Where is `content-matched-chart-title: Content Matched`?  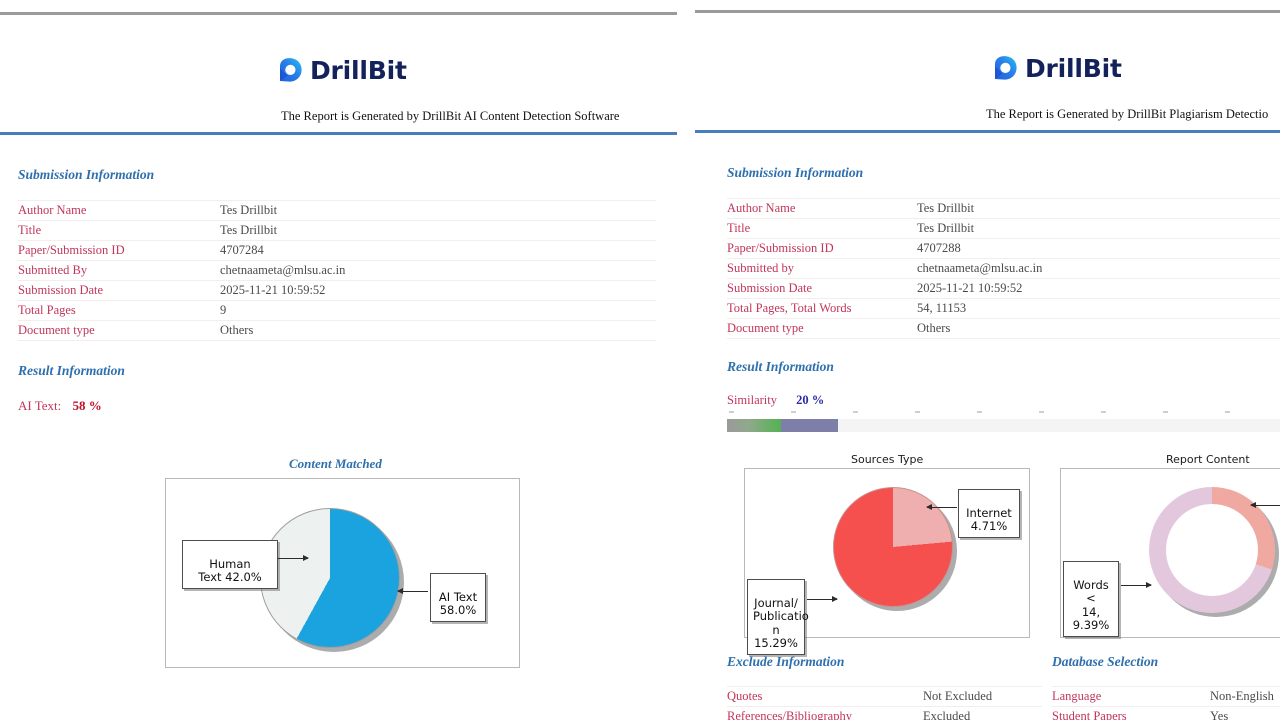 content-matched-chart-title: Content Matched is located at coordinates (335, 463).